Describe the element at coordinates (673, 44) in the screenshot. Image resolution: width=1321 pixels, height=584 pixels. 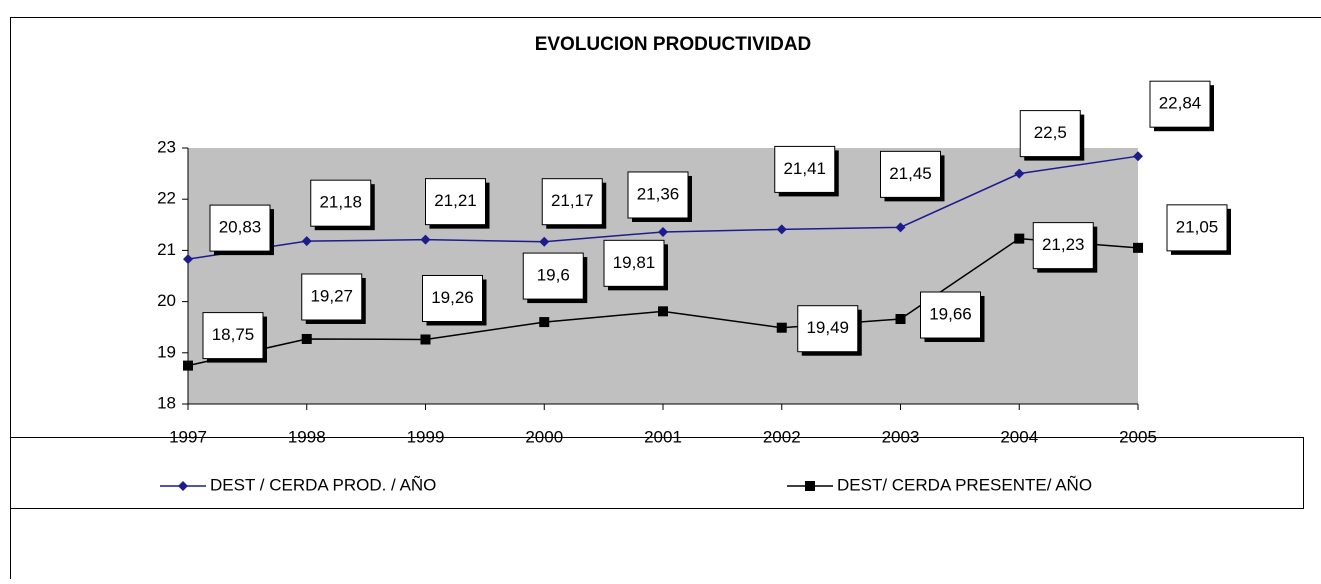
I see `chart-title: EVOLUCION PRODUCTIVIDAD` at that location.